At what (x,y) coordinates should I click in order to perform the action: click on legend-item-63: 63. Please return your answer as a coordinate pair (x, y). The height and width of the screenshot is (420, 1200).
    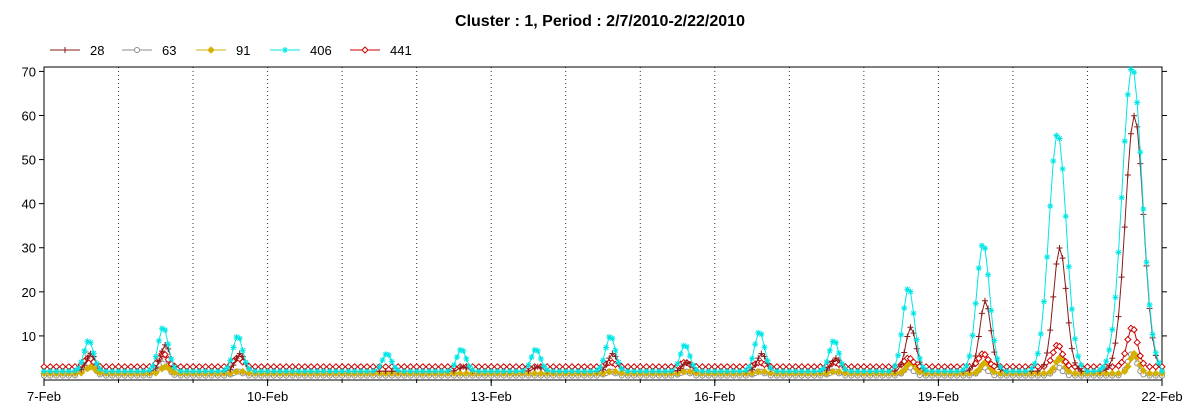
    Looking at the image, I should click on (149, 50).